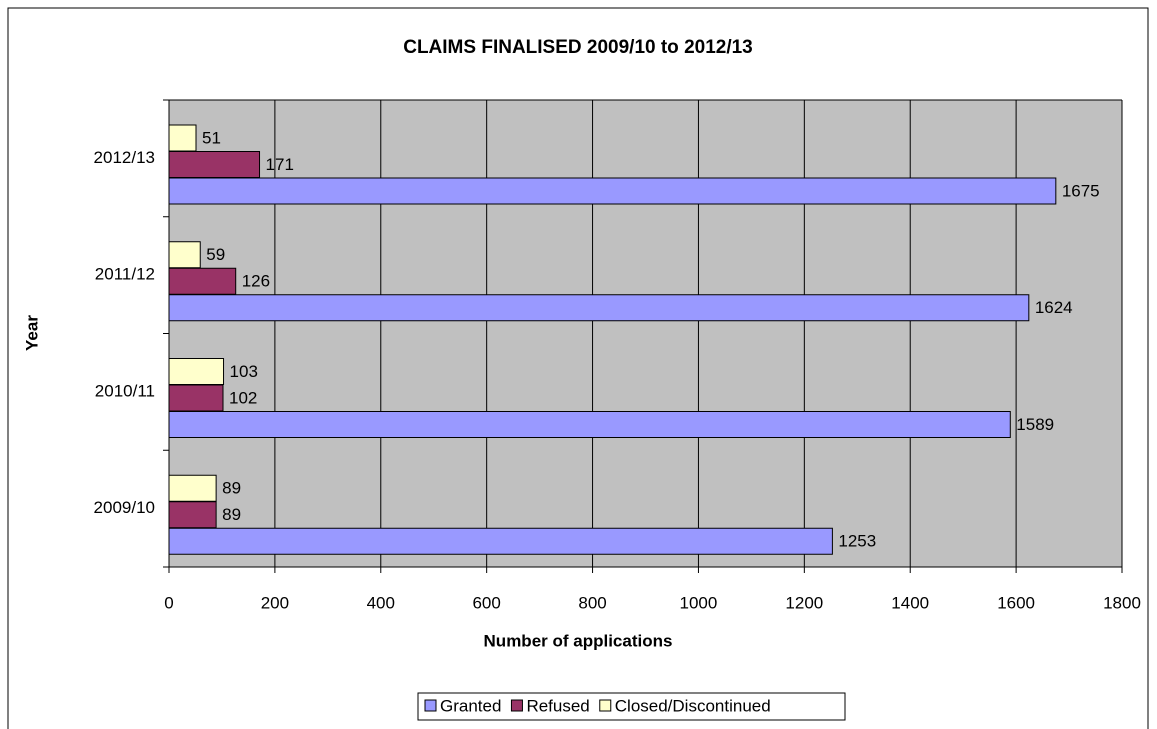  What do you see at coordinates (31, 333) in the screenshot?
I see `y-axis-title: Year` at bounding box center [31, 333].